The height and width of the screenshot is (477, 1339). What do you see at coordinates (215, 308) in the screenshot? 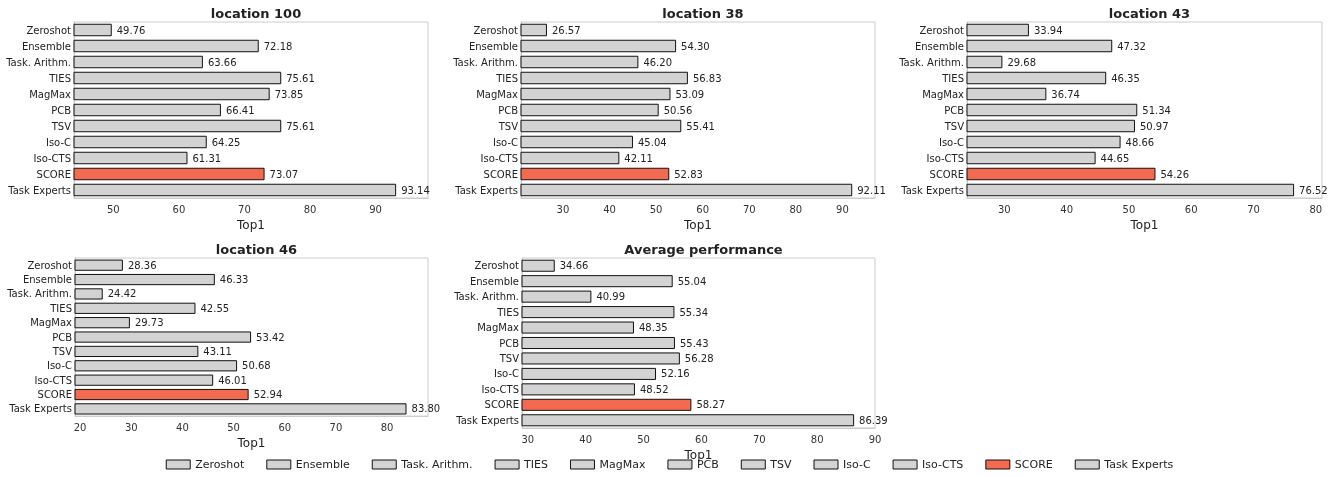
I see `data-label: 42.55` at bounding box center [215, 308].